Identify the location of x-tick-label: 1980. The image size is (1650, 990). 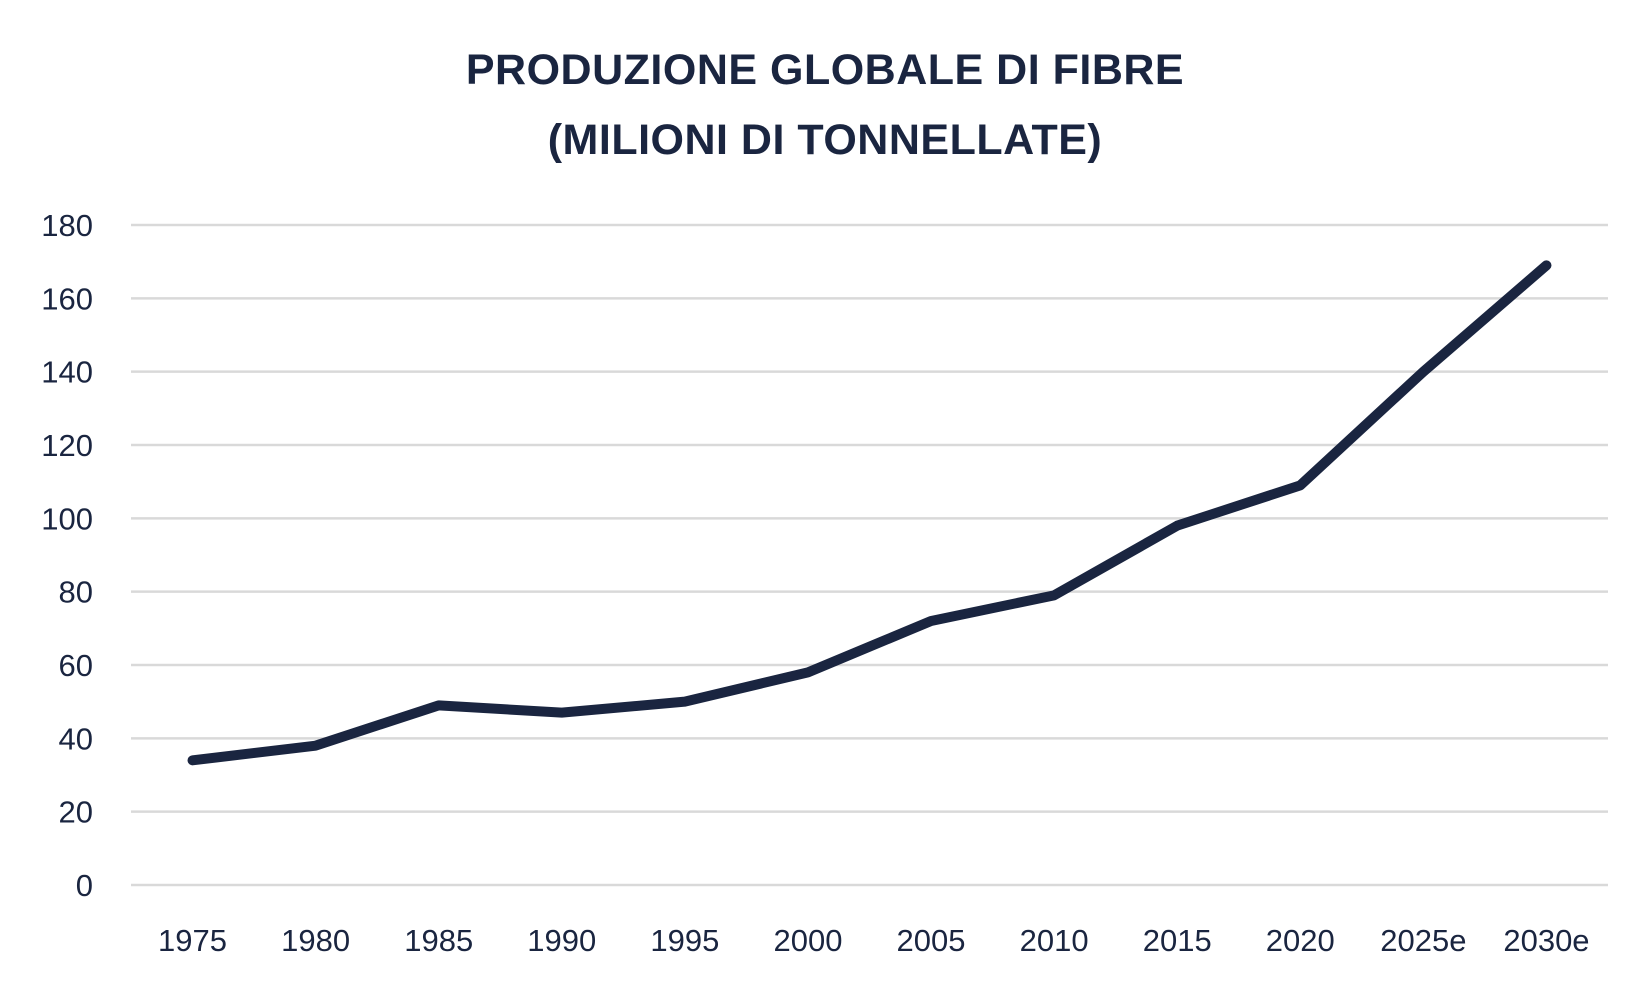
(315, 940).